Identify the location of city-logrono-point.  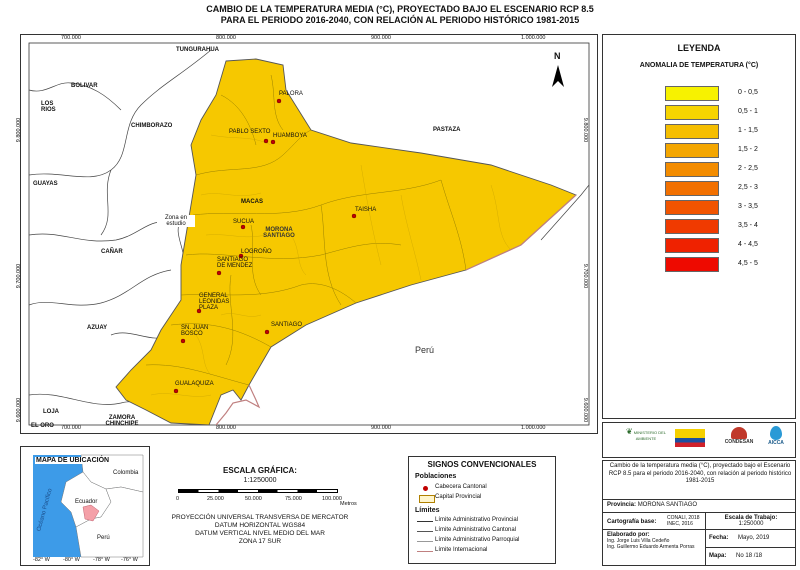
(241, 256).